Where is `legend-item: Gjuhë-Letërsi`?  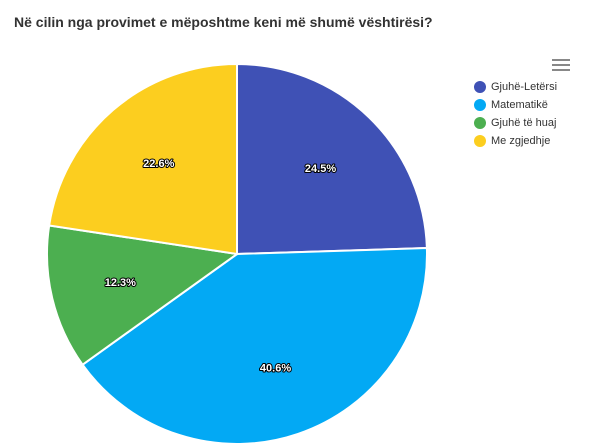 legend-item: Gjuhë-Letërsi is located at coordinates (515, 87).